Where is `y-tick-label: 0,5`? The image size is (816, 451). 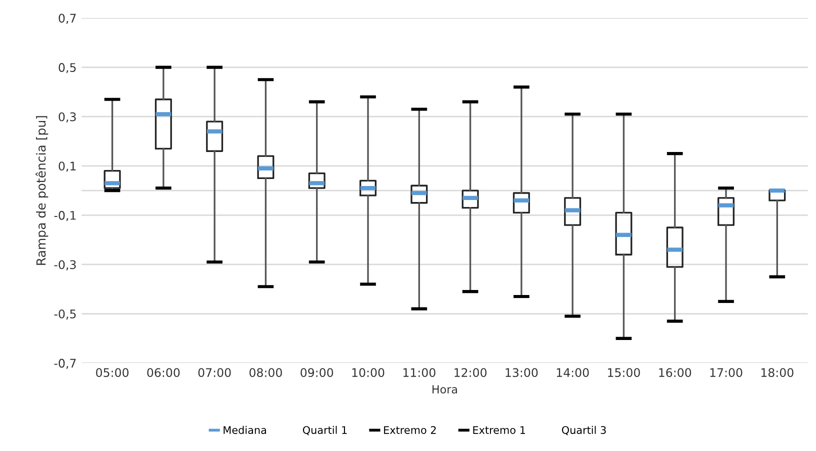
y-tick-label: 0,5 is located at coordinates (67, 68).